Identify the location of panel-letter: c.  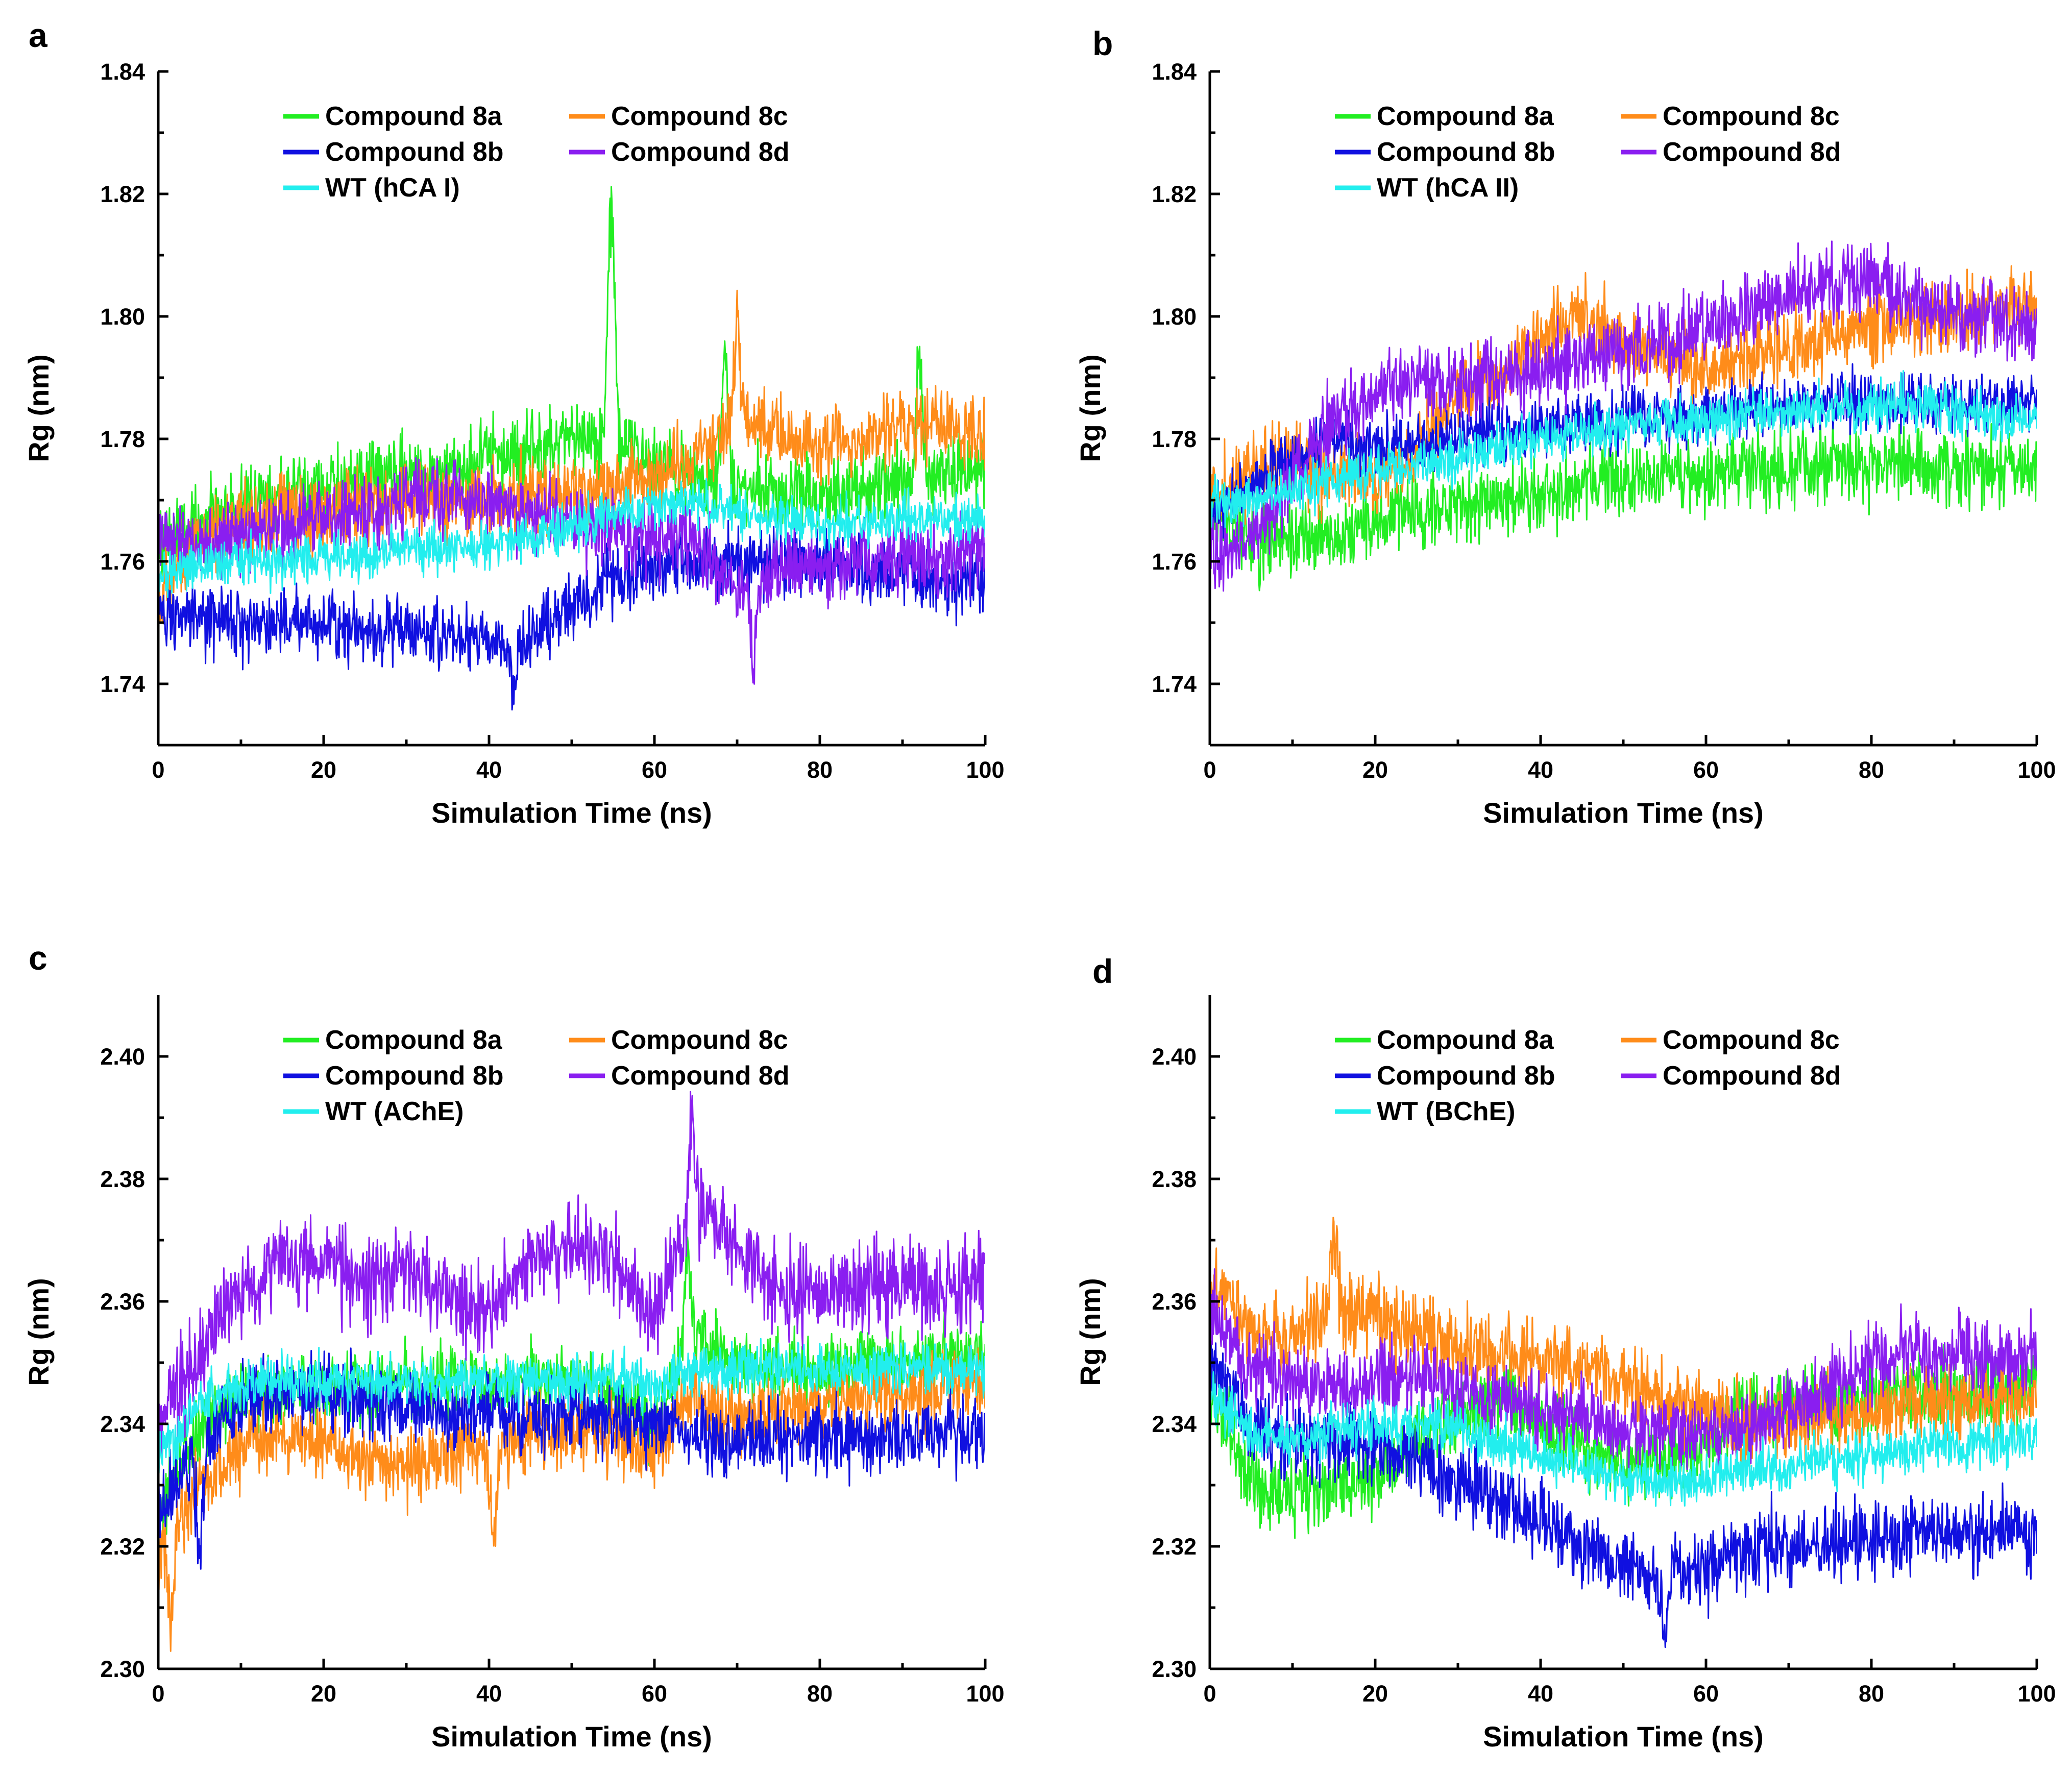
(38, 958).